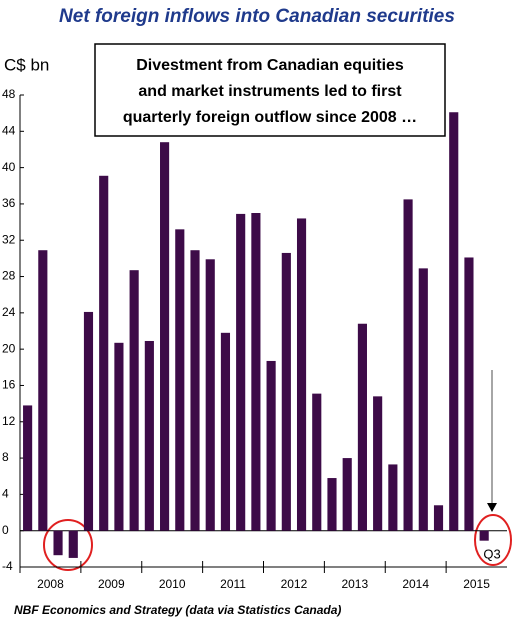 The height and width of the screenshot is (636, 514). What do you see at coordinates (415, 584) in the screenshot?
I see `x-tick-label: 2014` at bounding box center [415, 584].